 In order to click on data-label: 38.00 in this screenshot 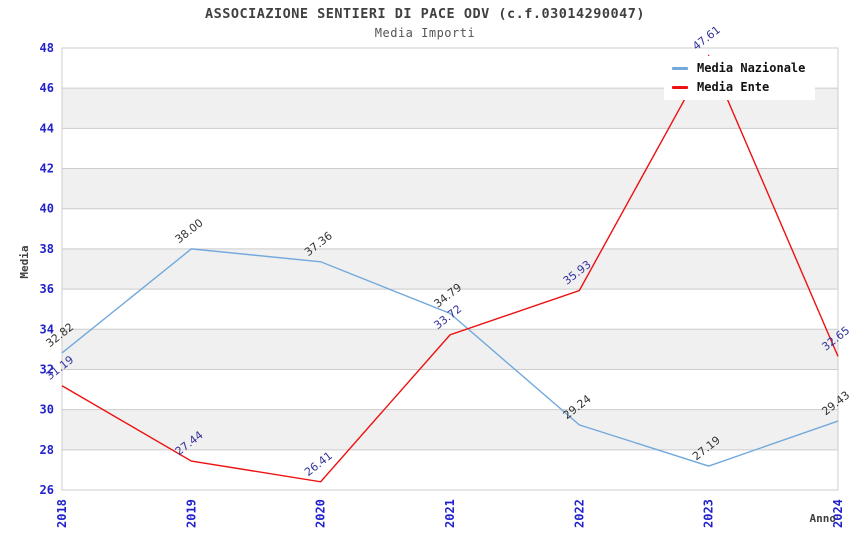, I will do `click(189, 231)`.